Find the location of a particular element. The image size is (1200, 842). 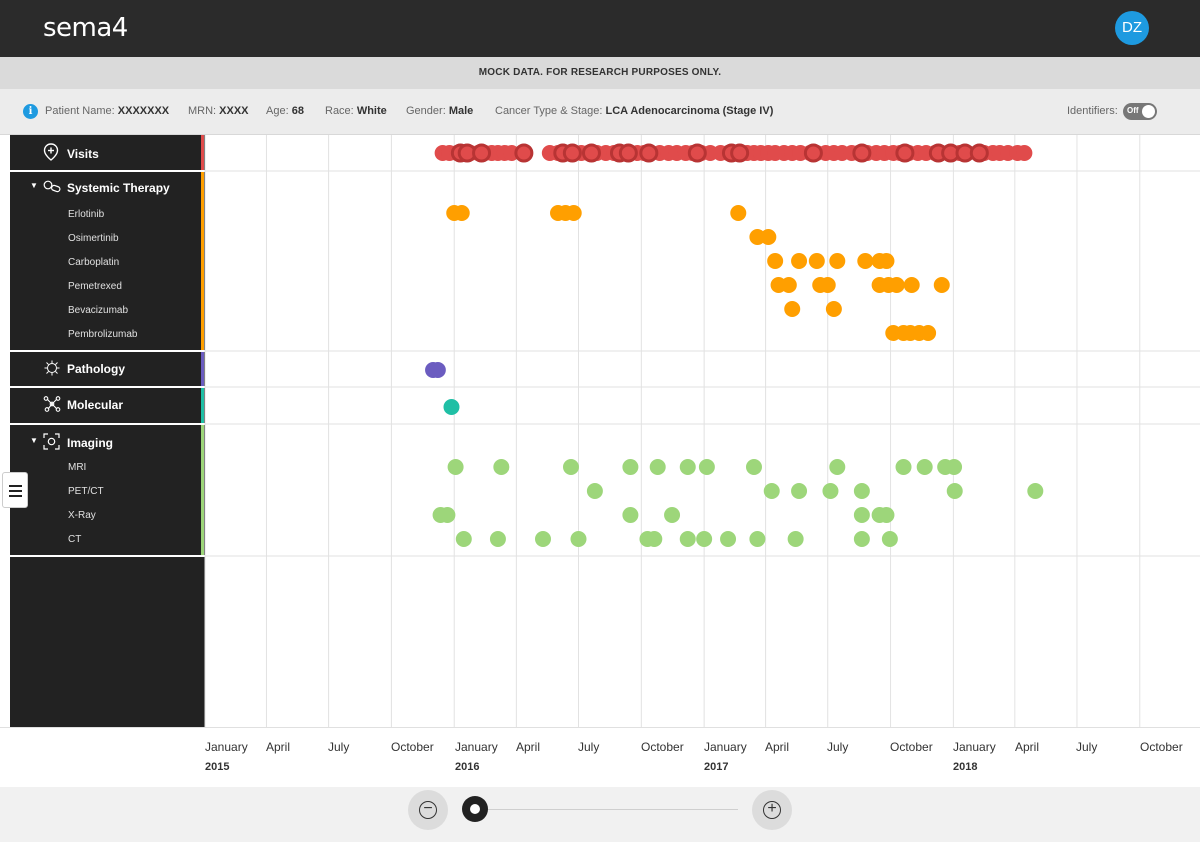

molecular-point is located at coordinates (451, 407).